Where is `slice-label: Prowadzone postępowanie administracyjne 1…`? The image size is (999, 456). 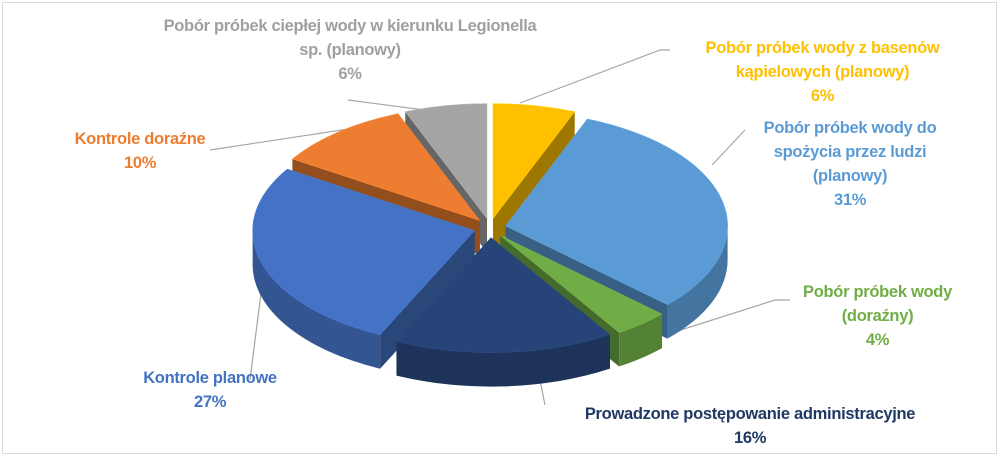 slice-label: Prowadzone postępowanie administracyjne 1… is located at coordinates (750, 426).